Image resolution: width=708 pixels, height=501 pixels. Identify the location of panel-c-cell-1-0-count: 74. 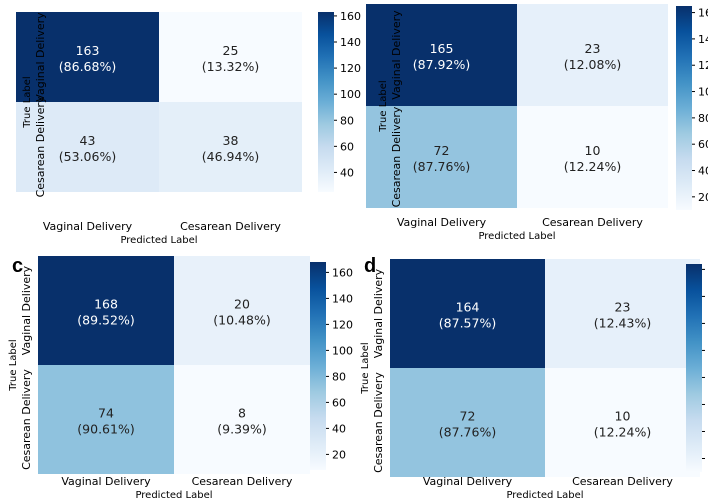
(106, 413).